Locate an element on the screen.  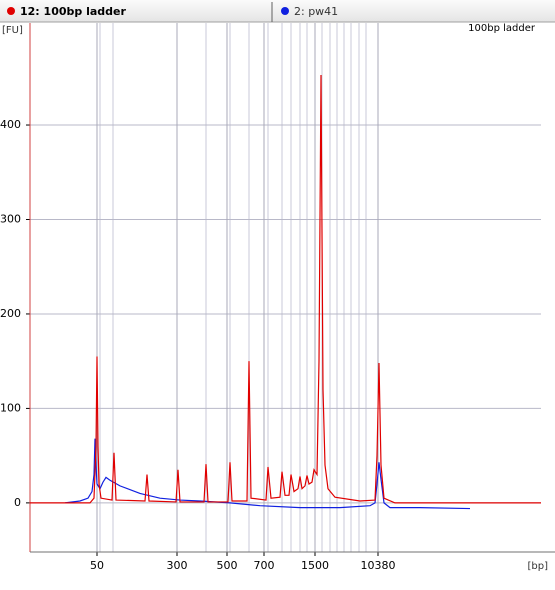
x-tick-label: 1500 is located at coordinates (315, 565).